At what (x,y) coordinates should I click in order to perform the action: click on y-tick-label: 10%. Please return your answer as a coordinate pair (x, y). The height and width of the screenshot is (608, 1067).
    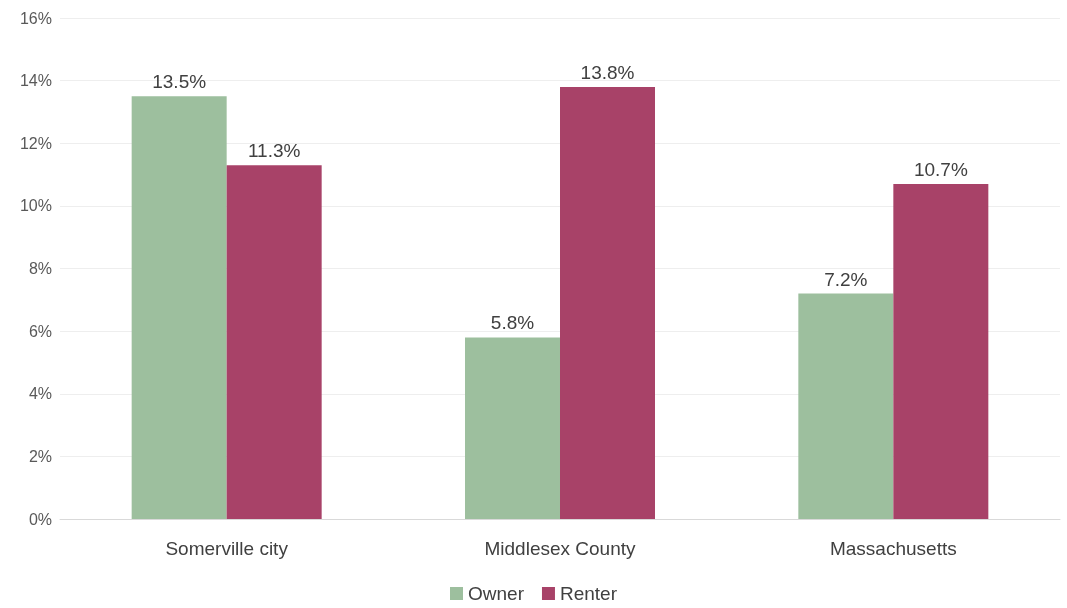
    Looking at the image, I should click on (35, 206).